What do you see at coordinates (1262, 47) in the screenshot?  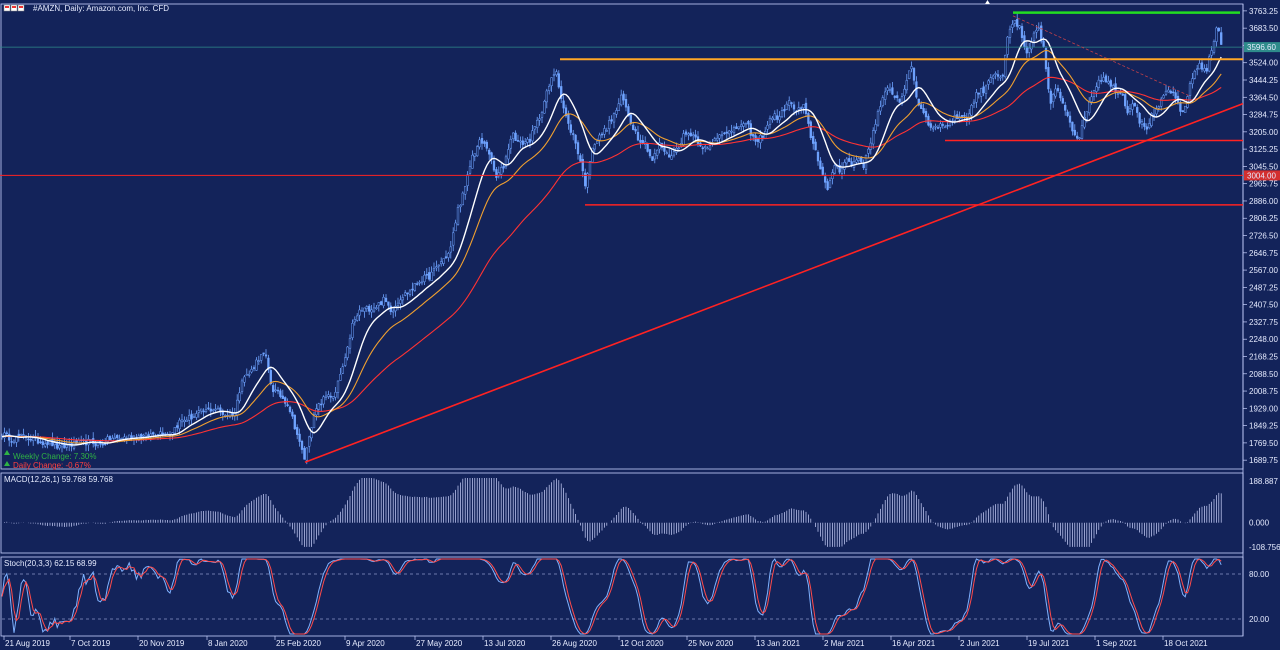 I see `current-price-tag-bg` at bounding box center [1262, 47].